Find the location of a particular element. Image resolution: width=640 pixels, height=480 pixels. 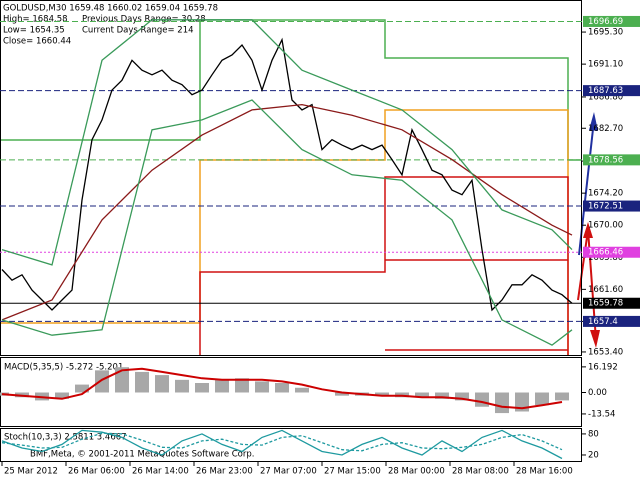

y-tick-label: 16.192 is located at coordinates (603, 367).